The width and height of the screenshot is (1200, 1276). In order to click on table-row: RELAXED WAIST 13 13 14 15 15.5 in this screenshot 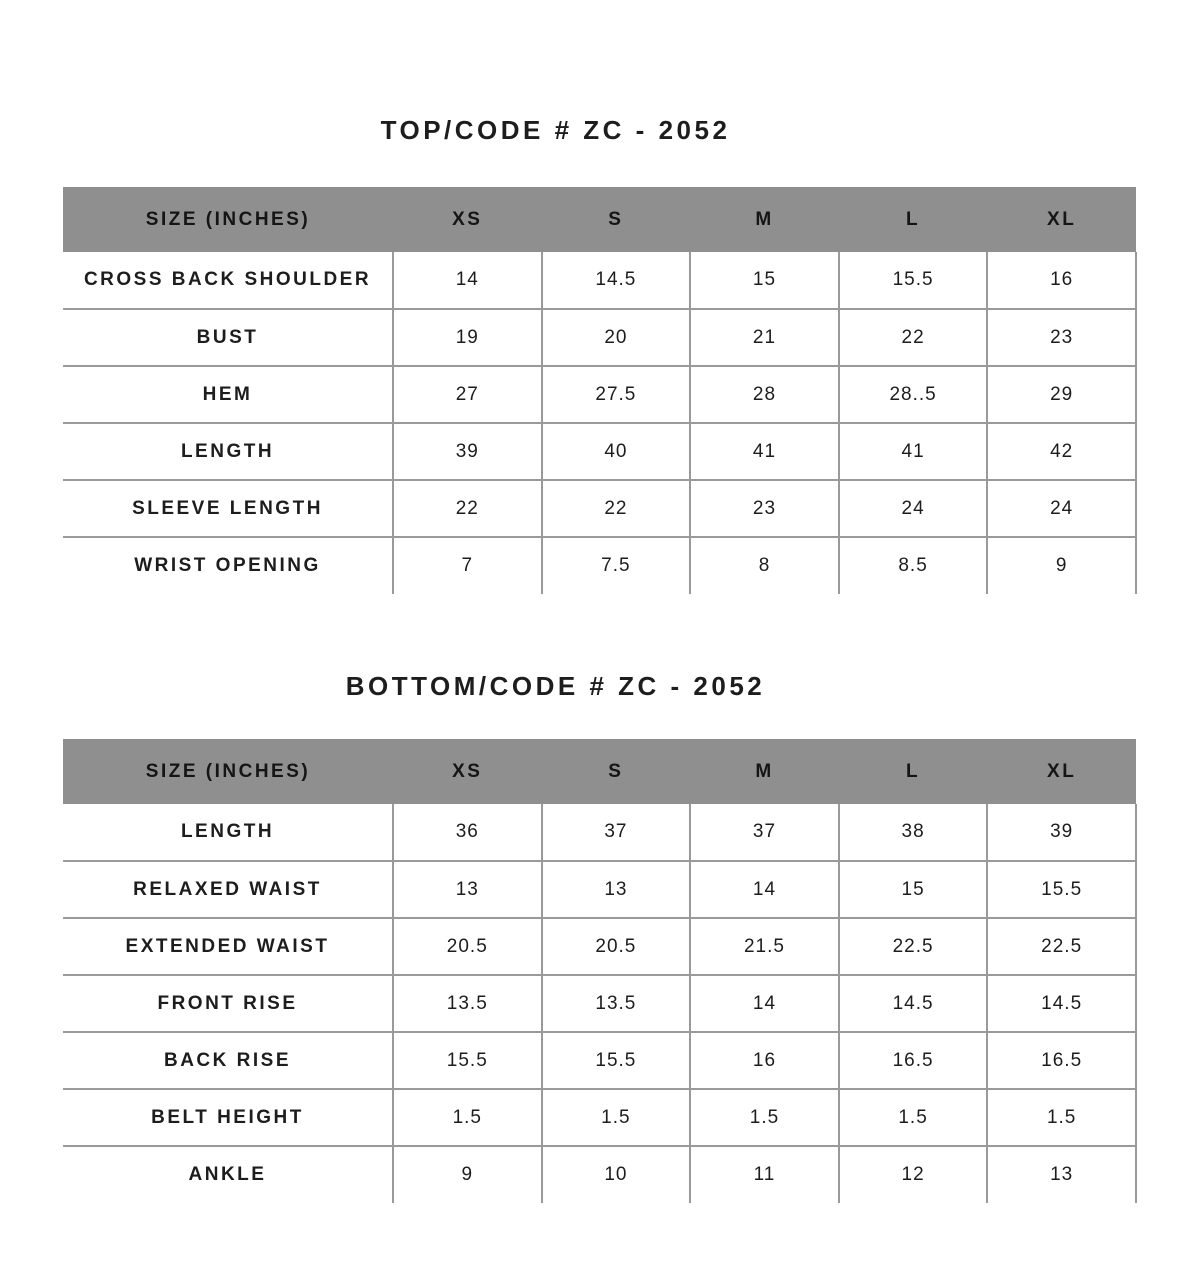, I will do `click(600, 889)`.